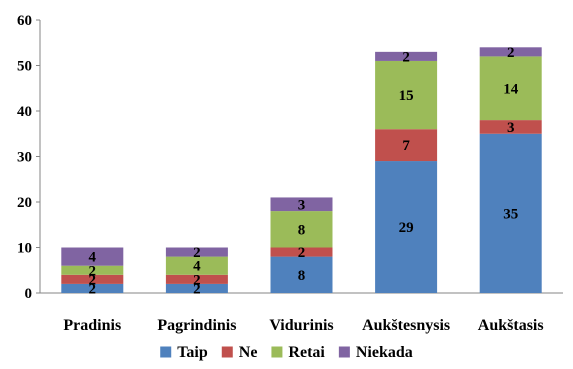 The height and width of the screenshot is (369, 573). What do you see at coordinates (166, 352) in the screenshot?
I see `legend-swatch-taip` at bounding box center [166, 352].